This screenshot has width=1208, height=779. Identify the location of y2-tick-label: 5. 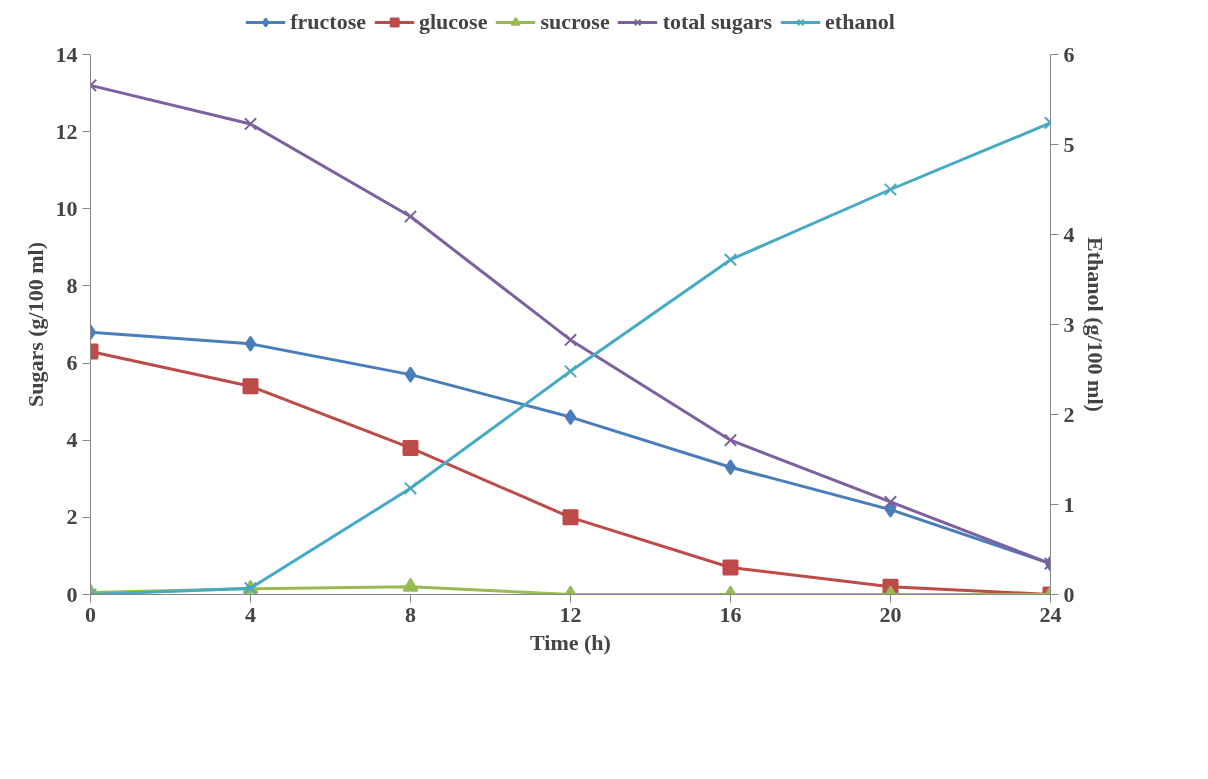
(1069, 144).